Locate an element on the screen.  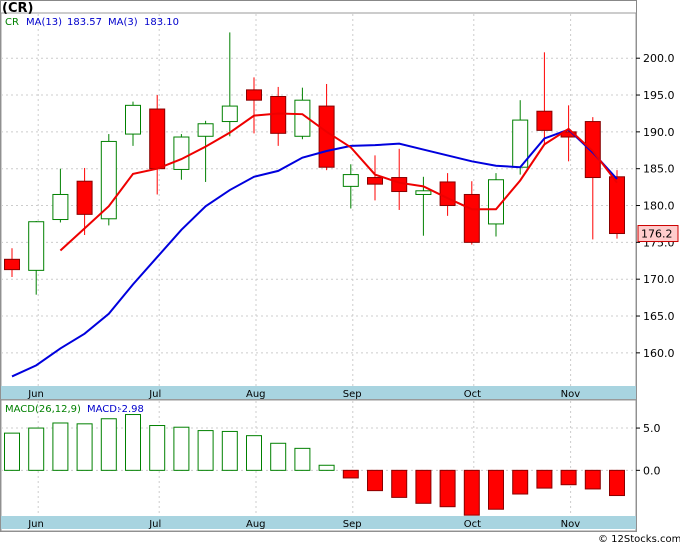
macd-x-axis: Jun Jul Aug Sep Oct Nov is located at coordinates (303, 524).